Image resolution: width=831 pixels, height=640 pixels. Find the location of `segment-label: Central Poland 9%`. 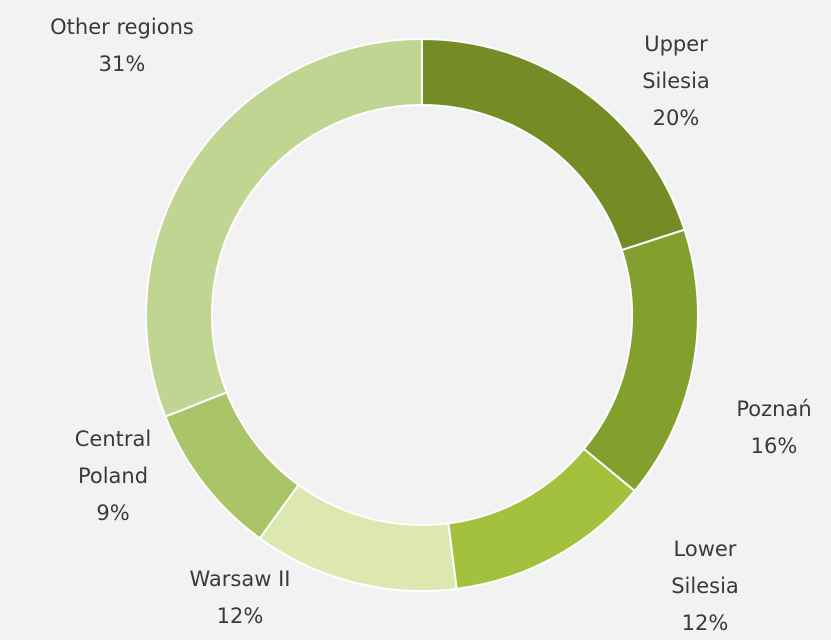

segment-label: Central Poland 9% is located at coordinates (113, 476).